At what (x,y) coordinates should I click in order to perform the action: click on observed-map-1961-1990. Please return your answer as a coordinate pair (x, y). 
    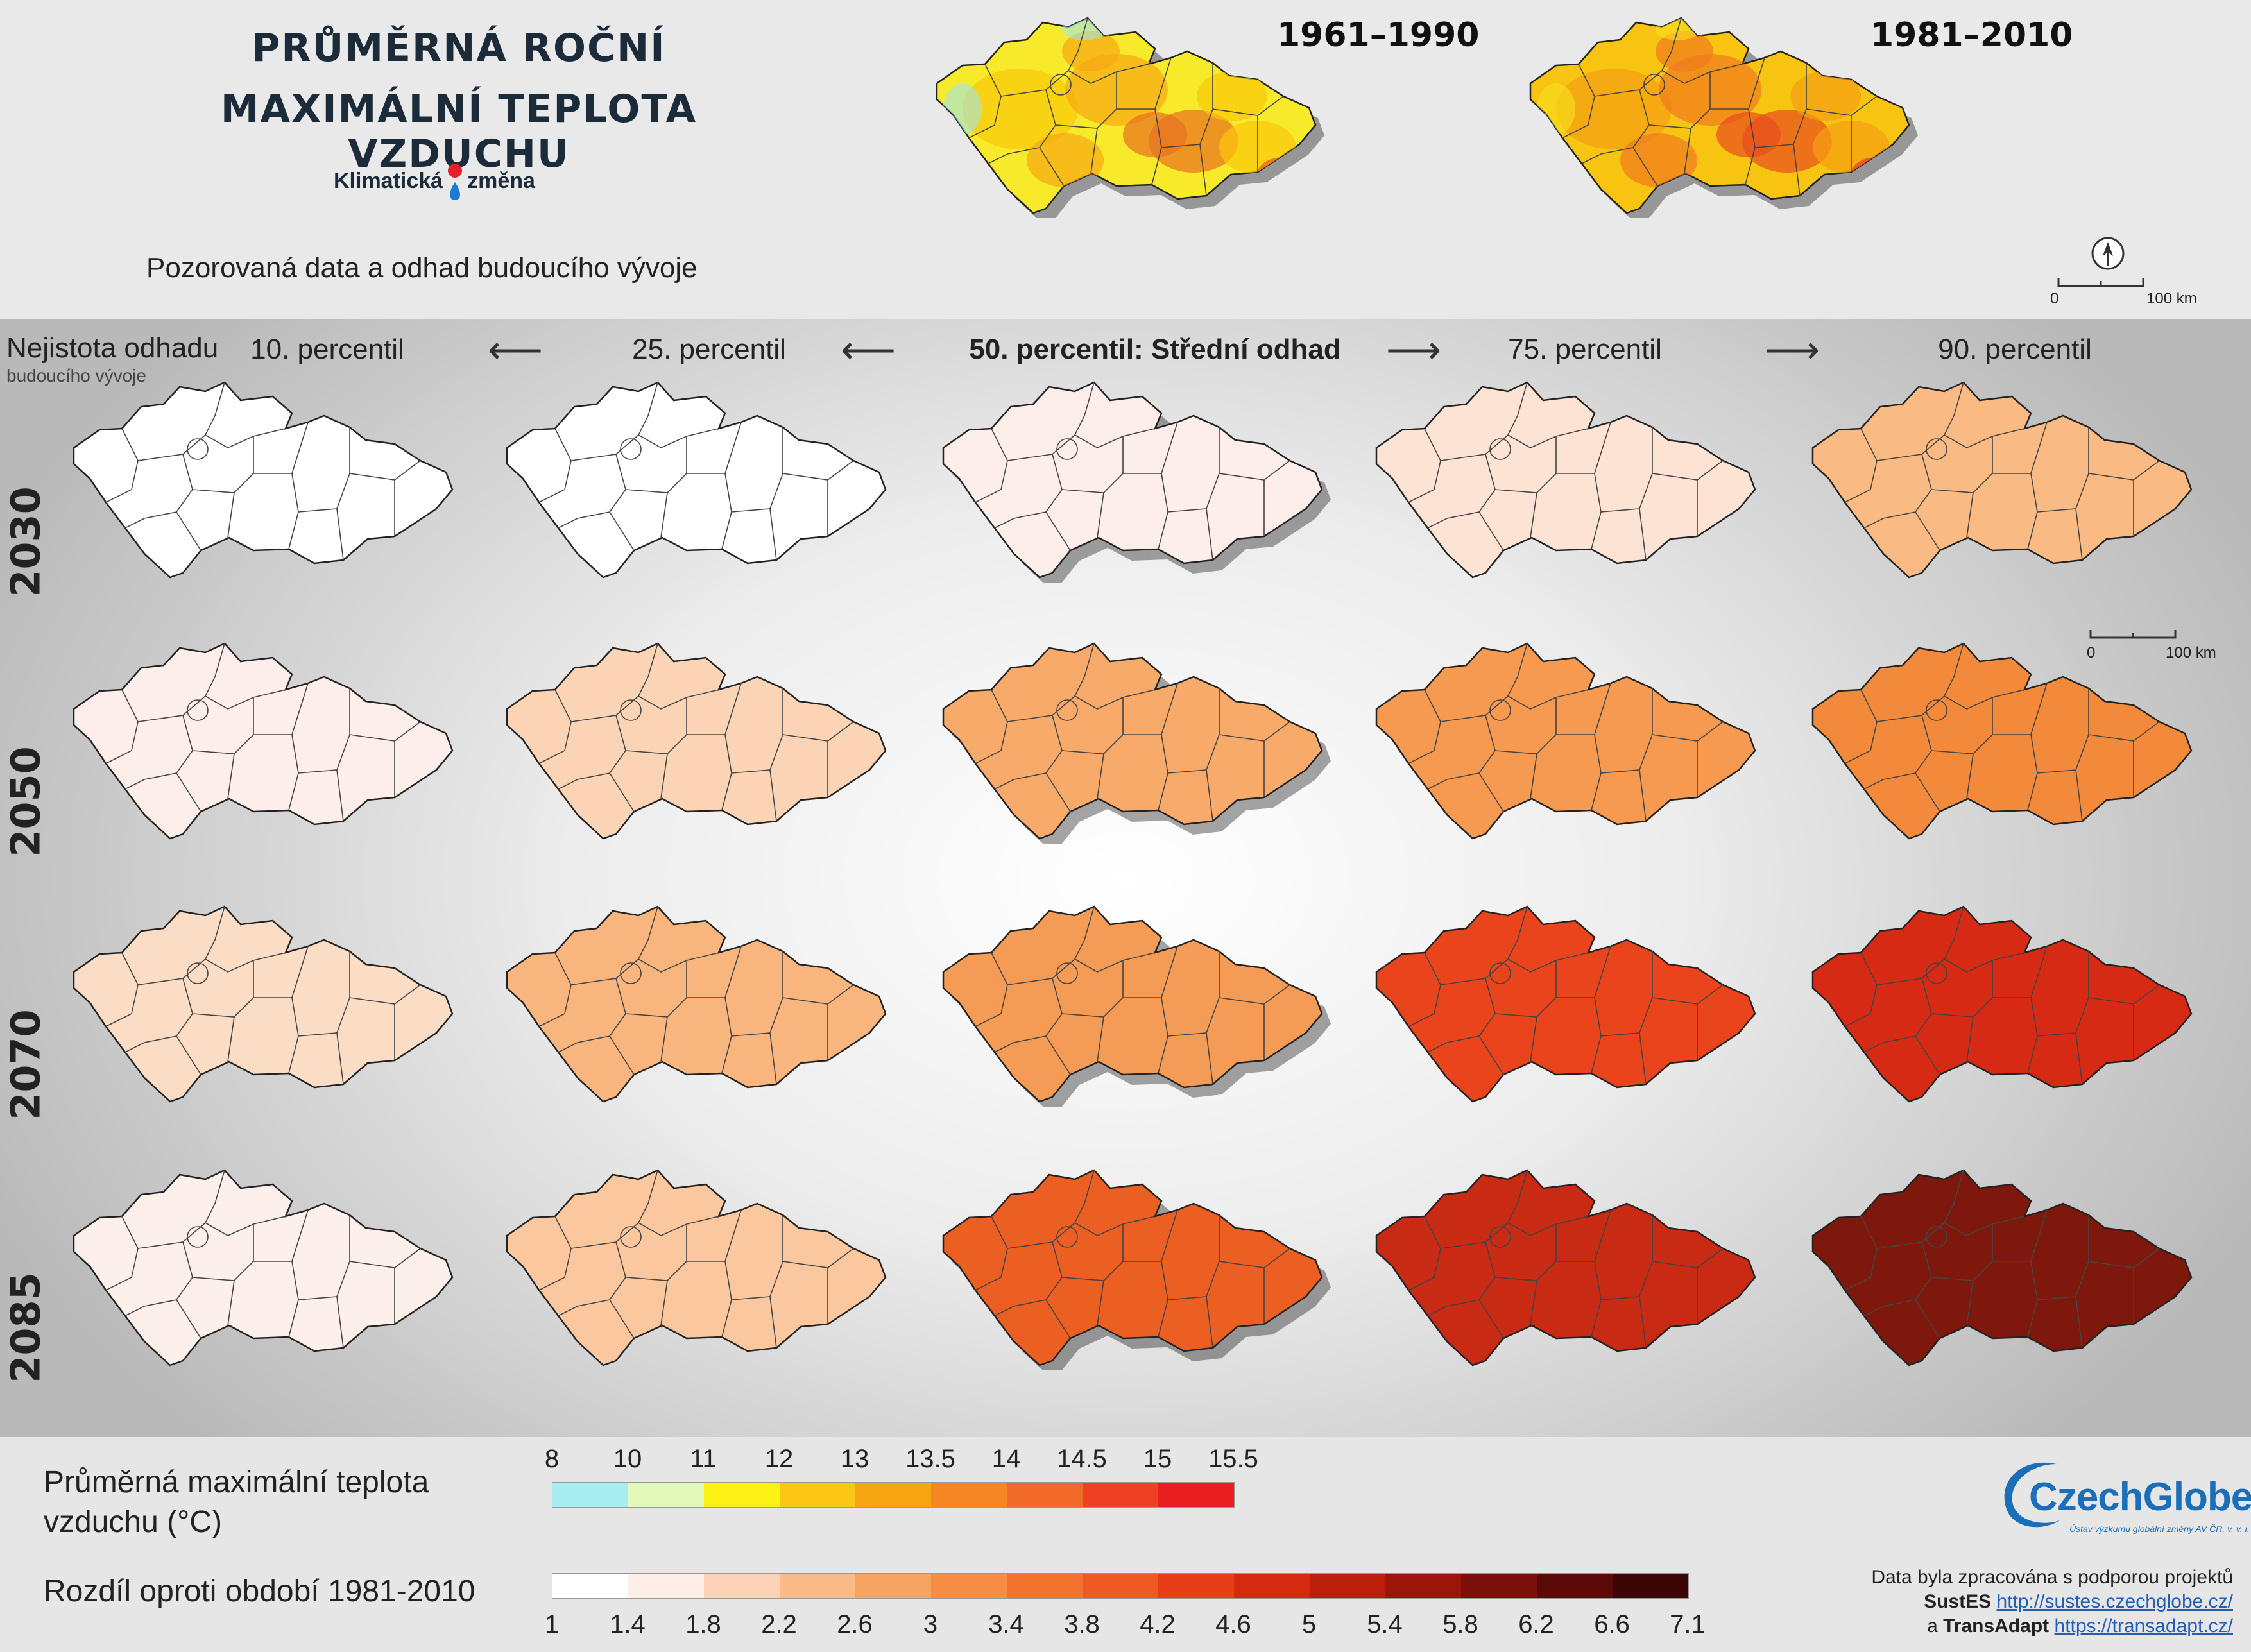
    Looking at the image, I should click on (1126, 115).